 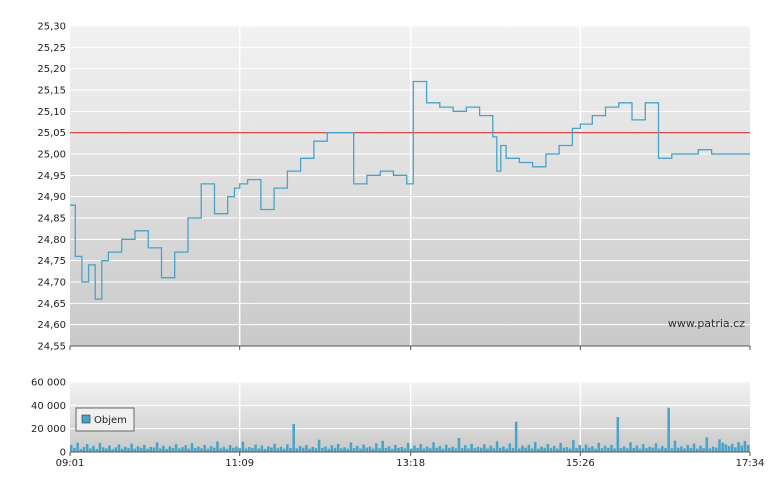 What do you see at coordinates (51, 283) in the screenshot?
I see `price-y-tick-label: 24,70` at bounding box center [51, 283].